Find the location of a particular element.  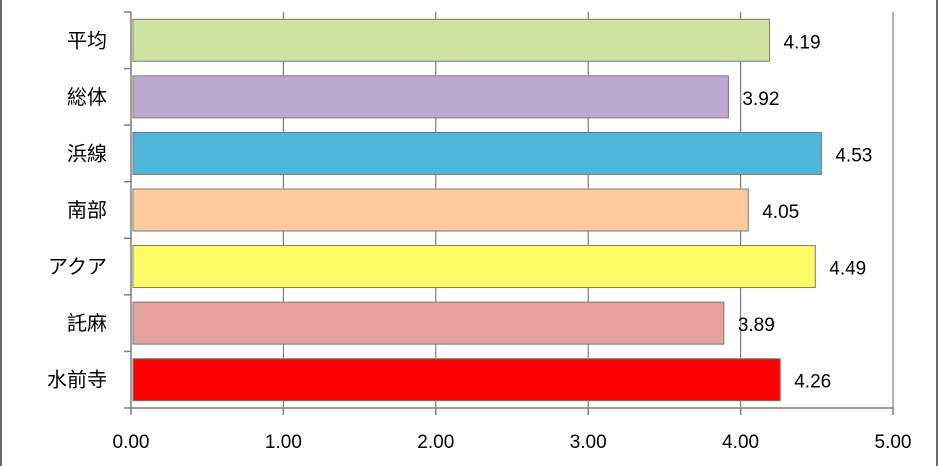

category-label: アクア is located at coordinates (77, 267).